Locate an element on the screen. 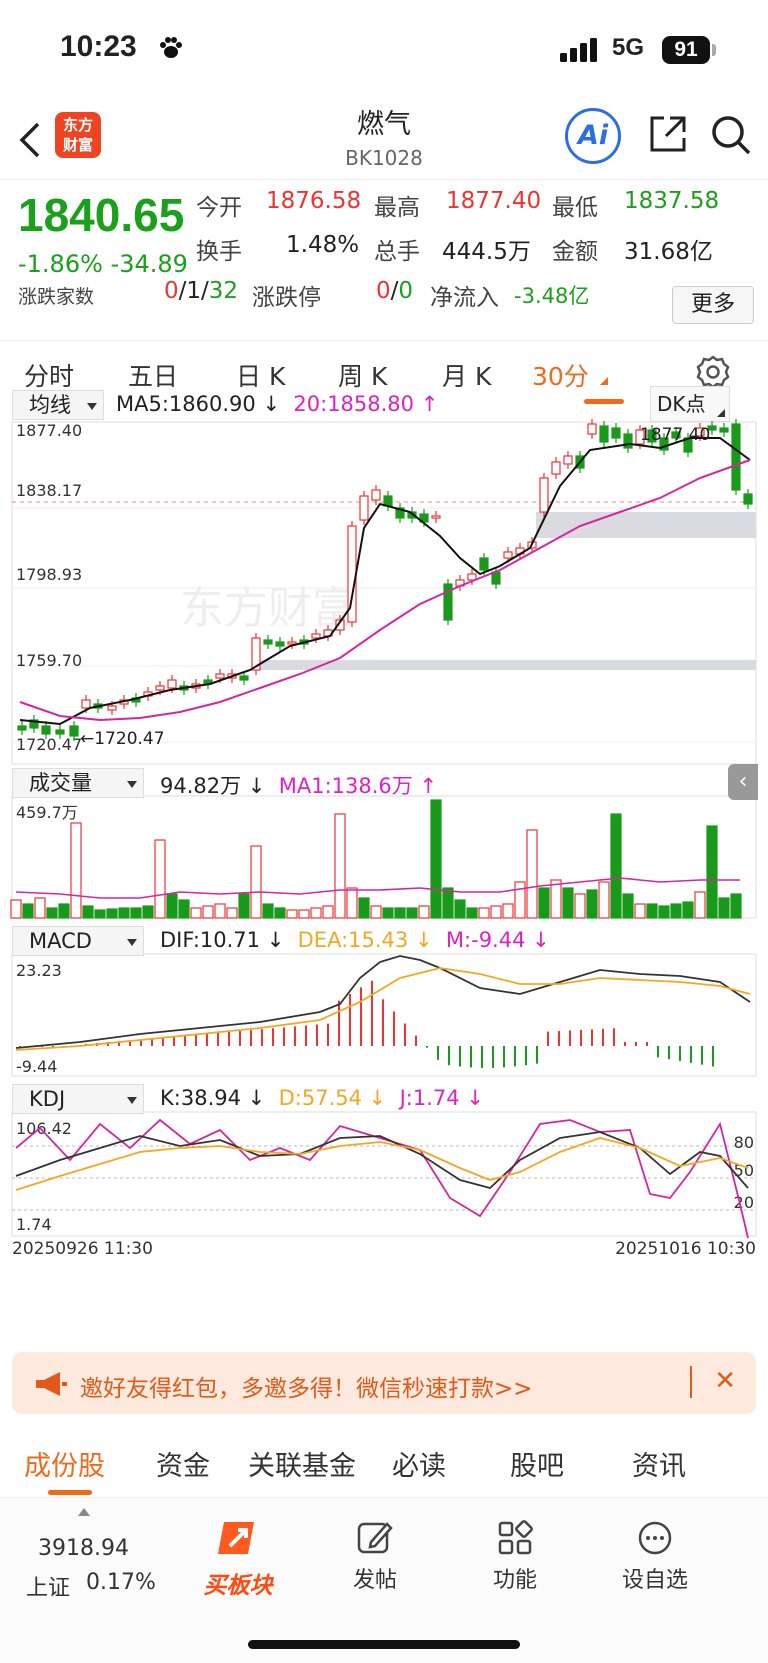 This screenshot has width=768, height=1663. limit-down-count: 0 is located at coordinates (406, 291).